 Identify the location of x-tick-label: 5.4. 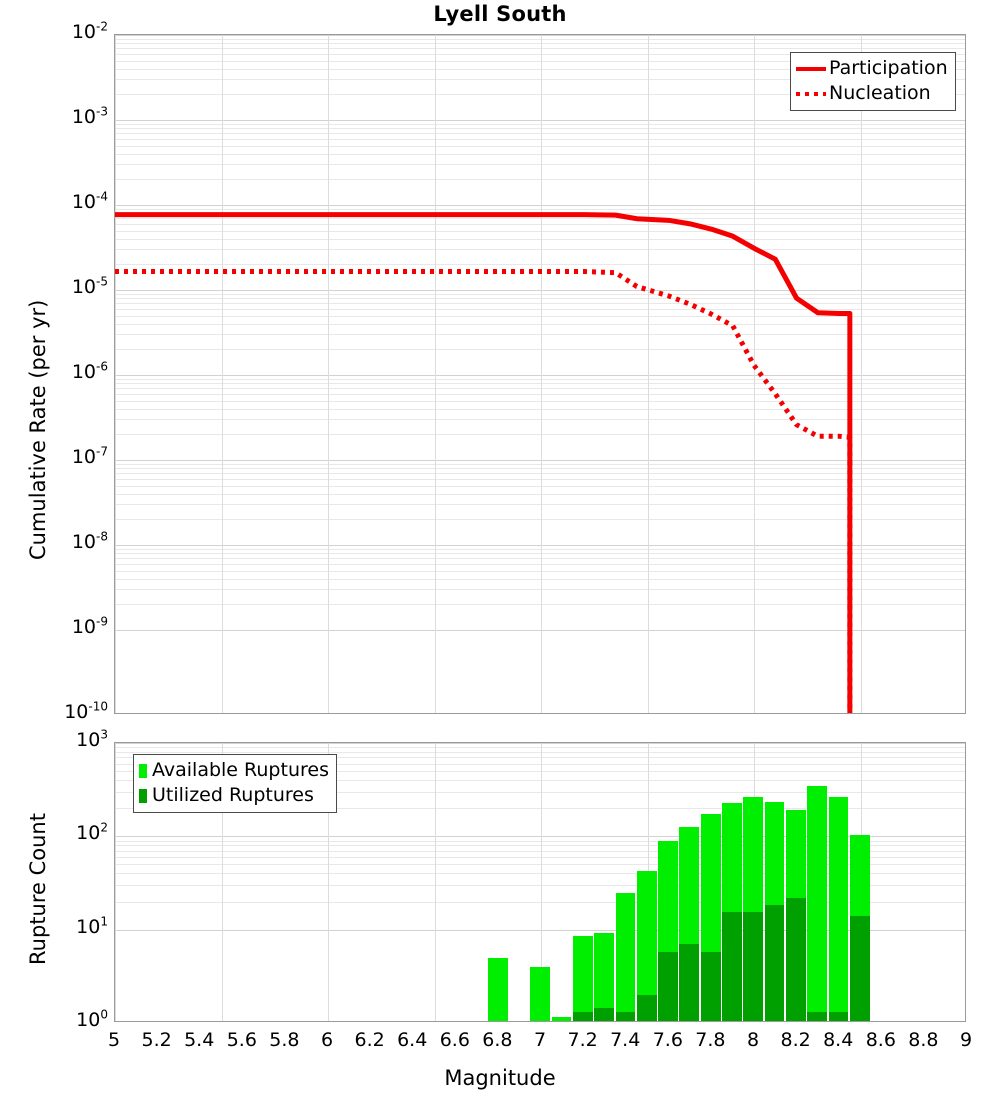
(199, 1040).